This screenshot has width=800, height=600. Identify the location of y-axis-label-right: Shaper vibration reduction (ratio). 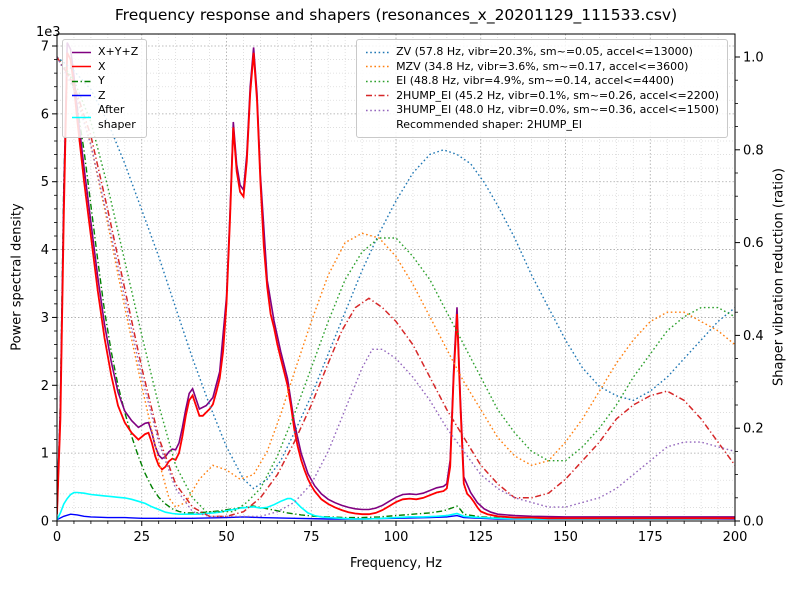
(779, 277).